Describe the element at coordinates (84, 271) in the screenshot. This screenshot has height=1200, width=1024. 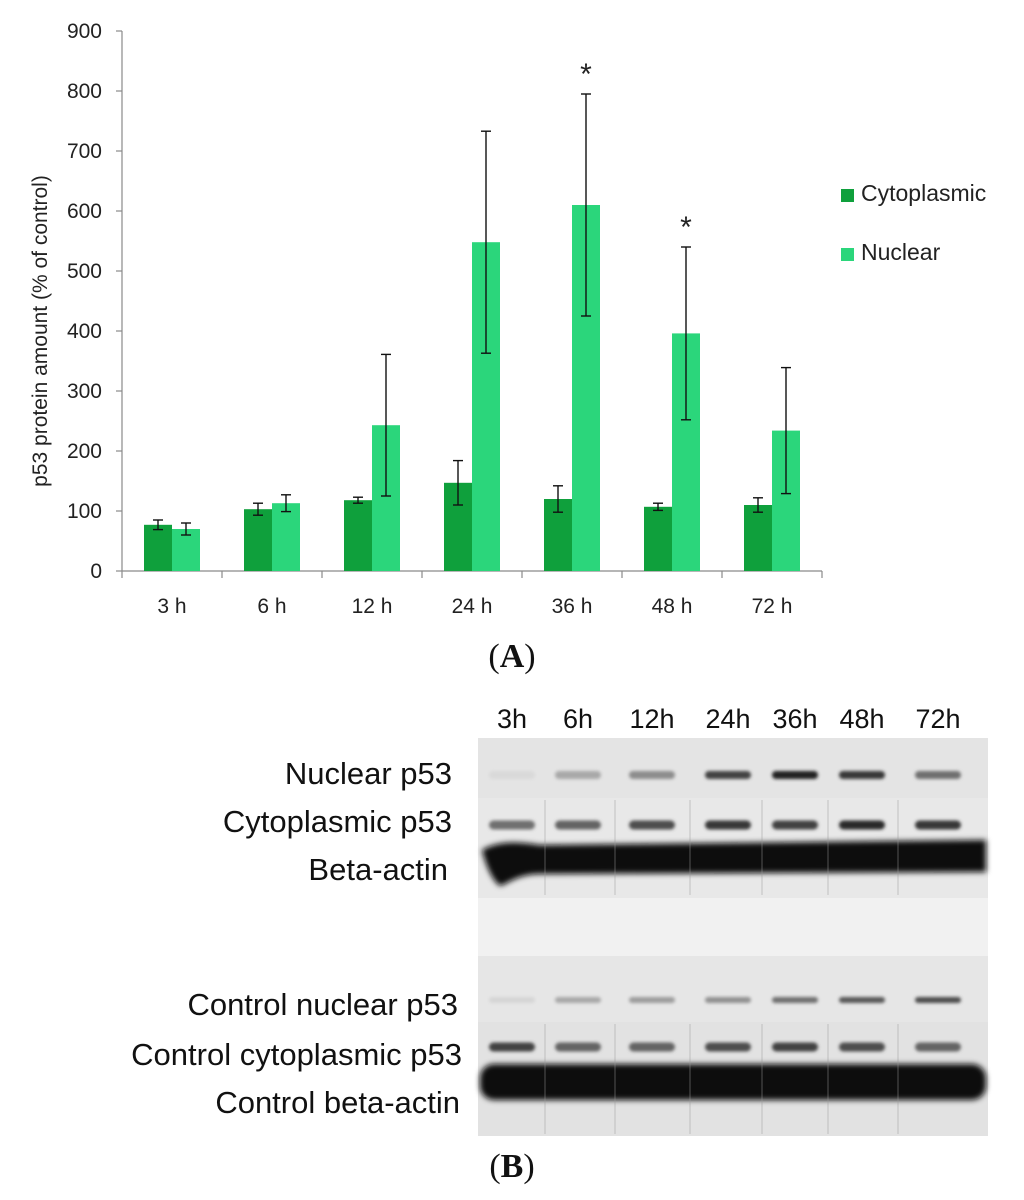
I see `y-tick-label: 500` at that location.